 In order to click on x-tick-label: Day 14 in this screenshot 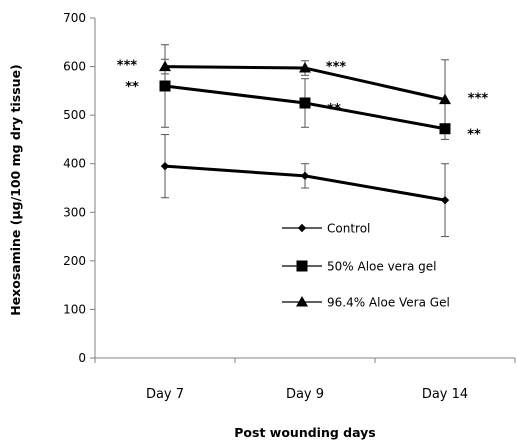, I will do `click(445, 394)`.